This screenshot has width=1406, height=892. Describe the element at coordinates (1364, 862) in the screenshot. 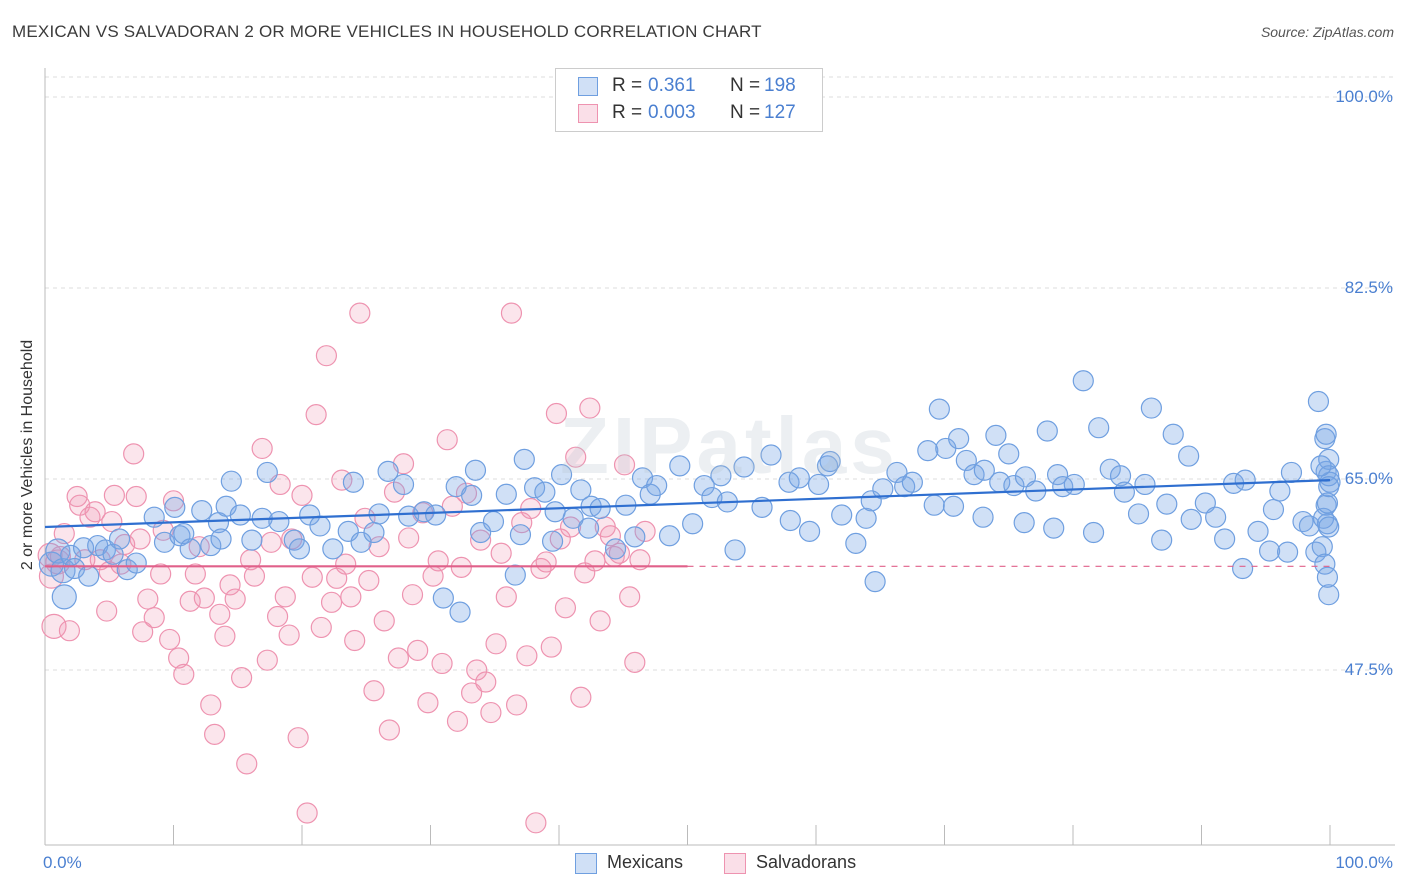

I see `x-tick-label-100: 100.0%` at that location.